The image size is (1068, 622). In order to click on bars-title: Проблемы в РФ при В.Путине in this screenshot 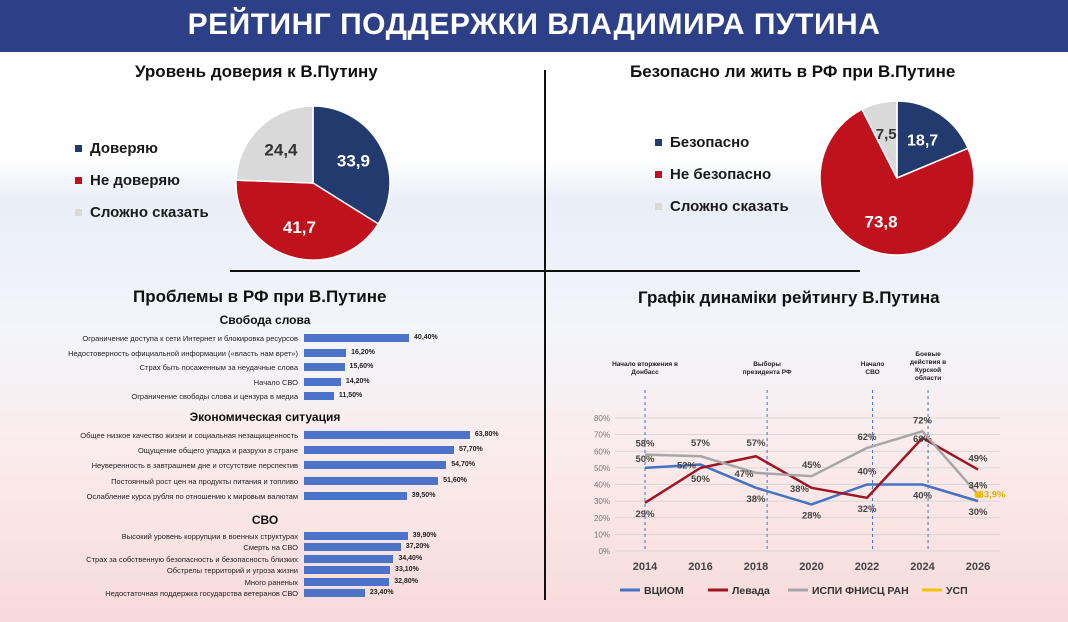, I will do `click(260, 296)`.